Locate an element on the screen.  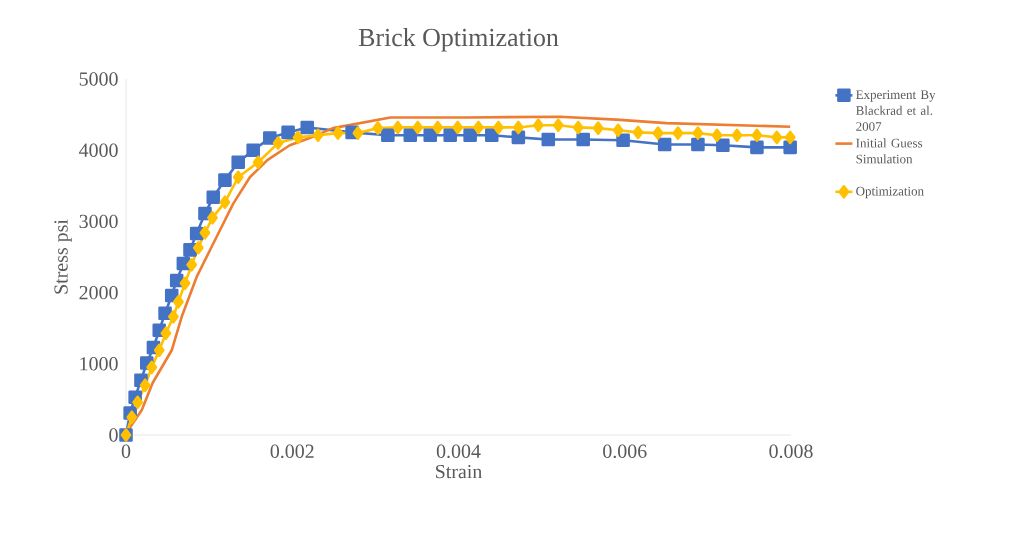
y-axis-title: Stress psi is located at coordinates (63, 256).